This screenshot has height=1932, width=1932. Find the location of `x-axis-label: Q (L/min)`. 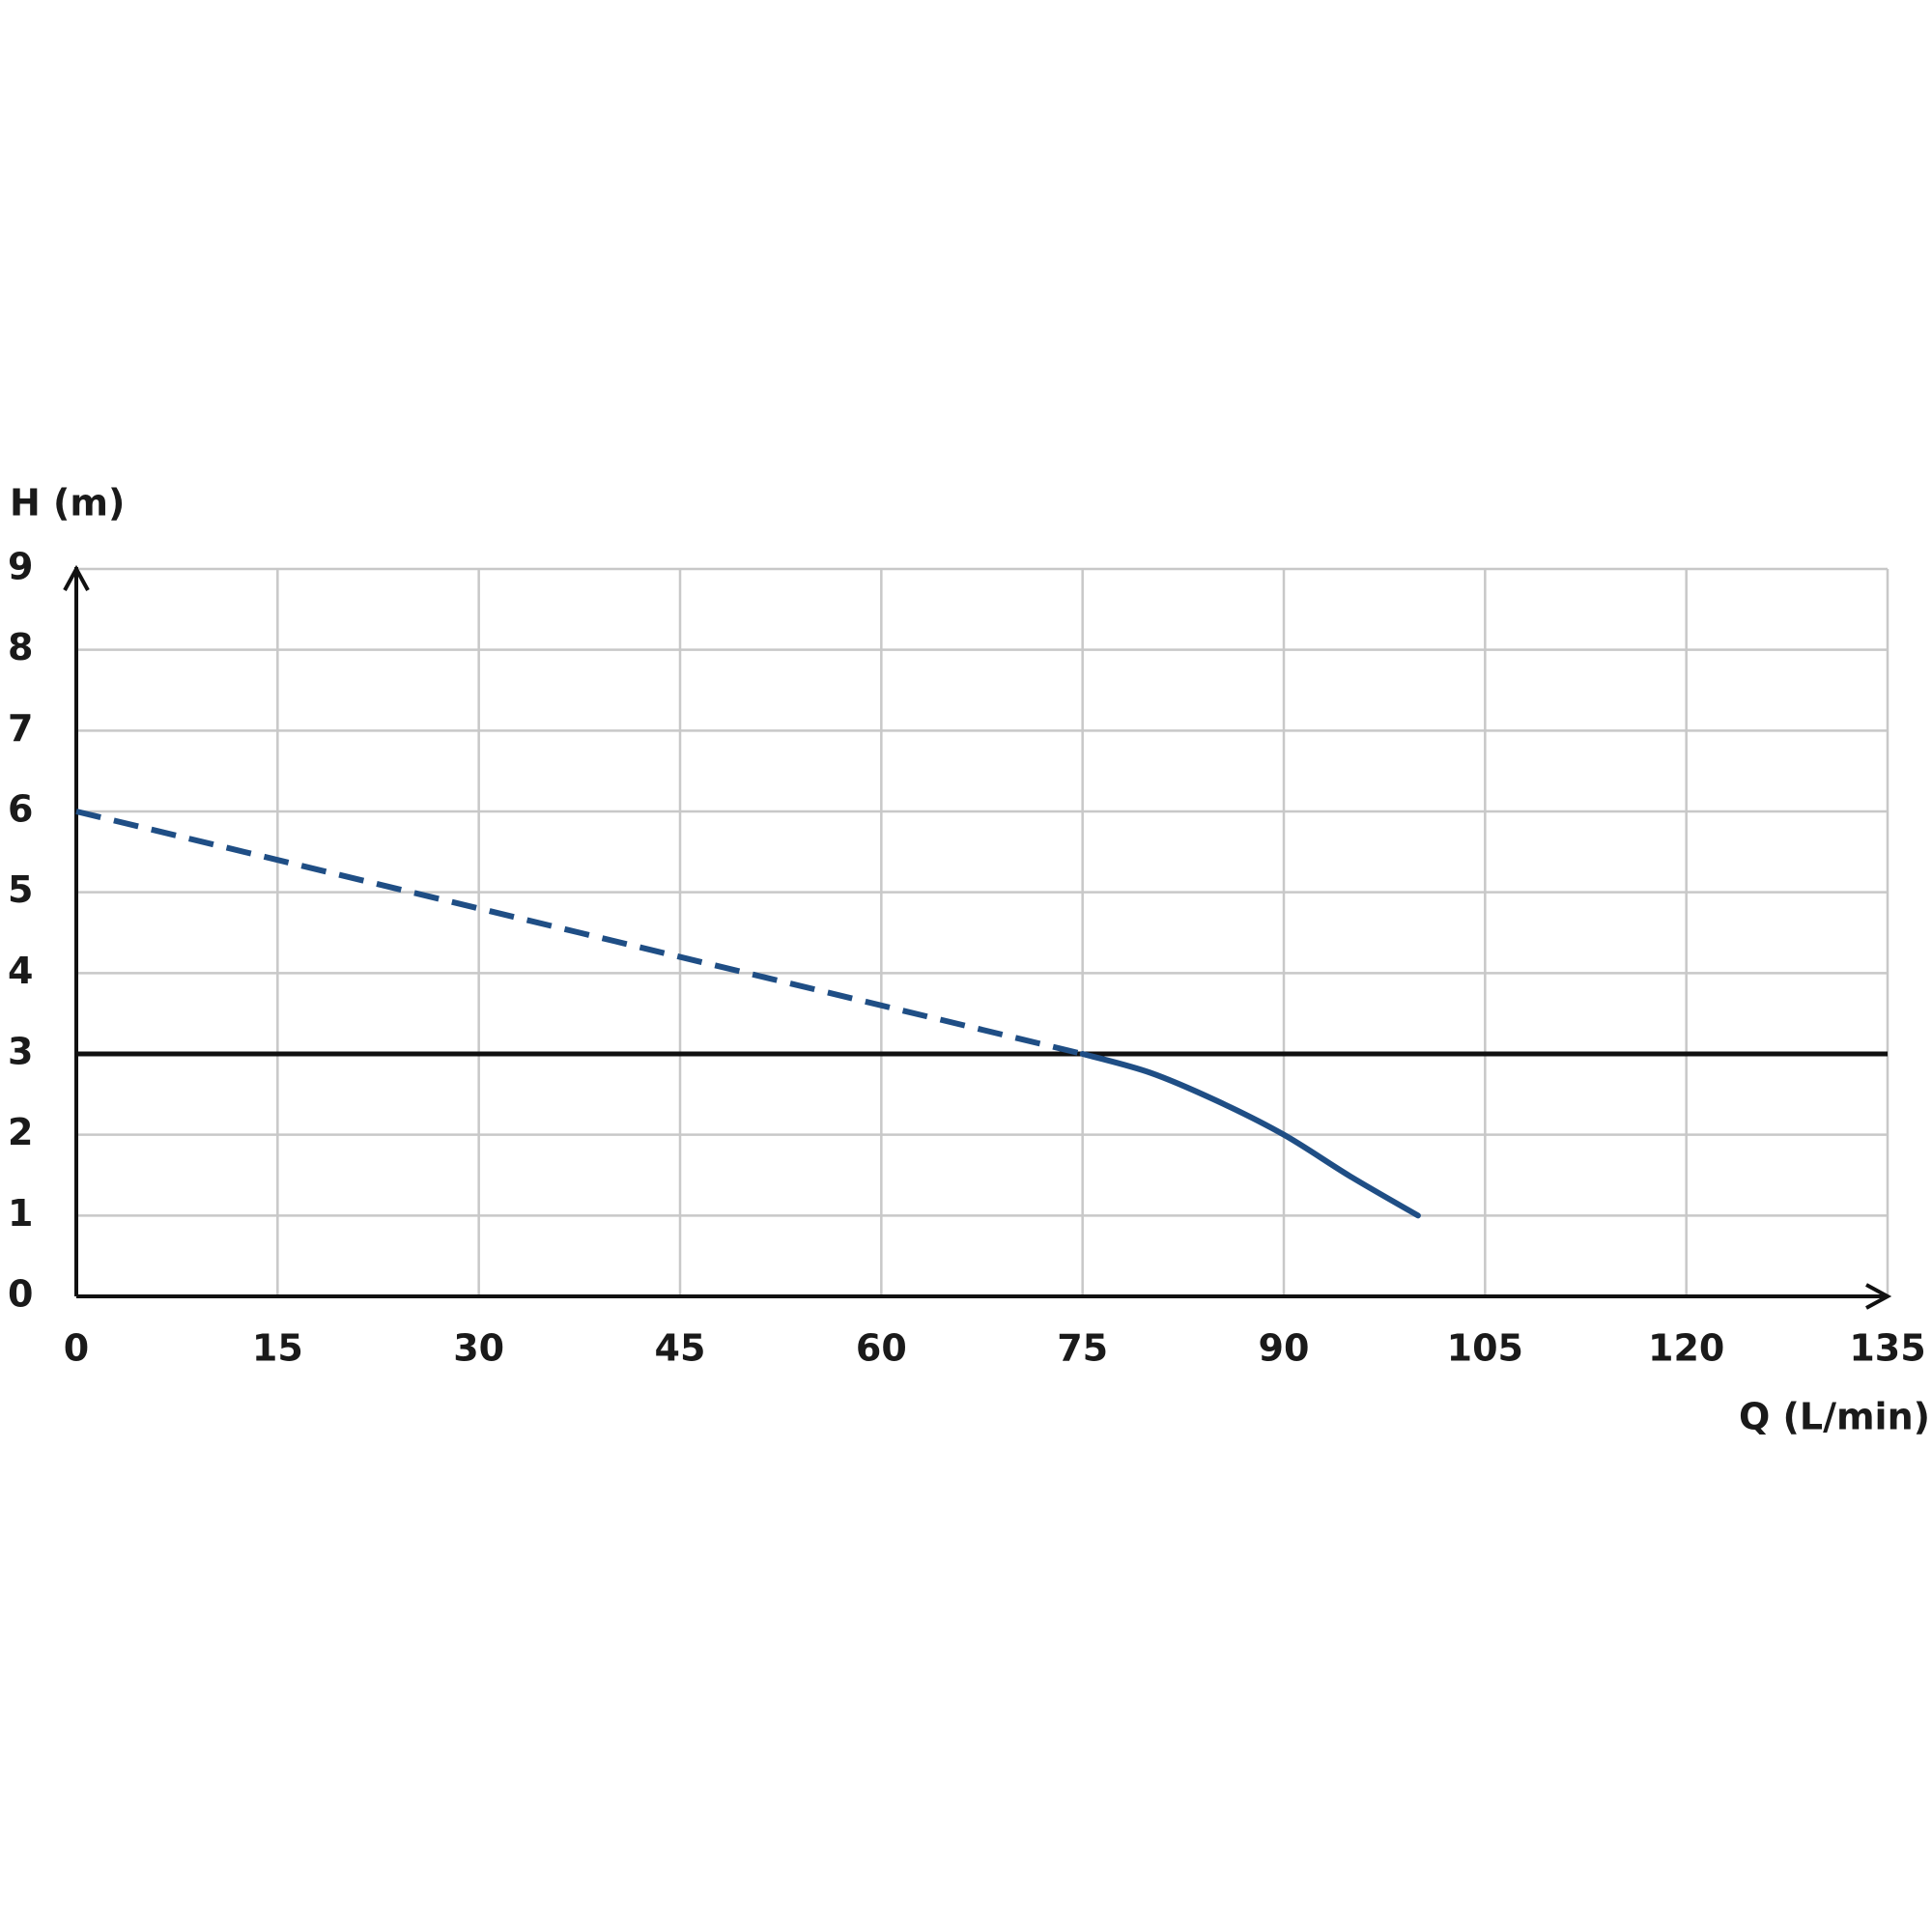

x-axis-label: Q (L/min) is located at coordinates (1834, 1417).